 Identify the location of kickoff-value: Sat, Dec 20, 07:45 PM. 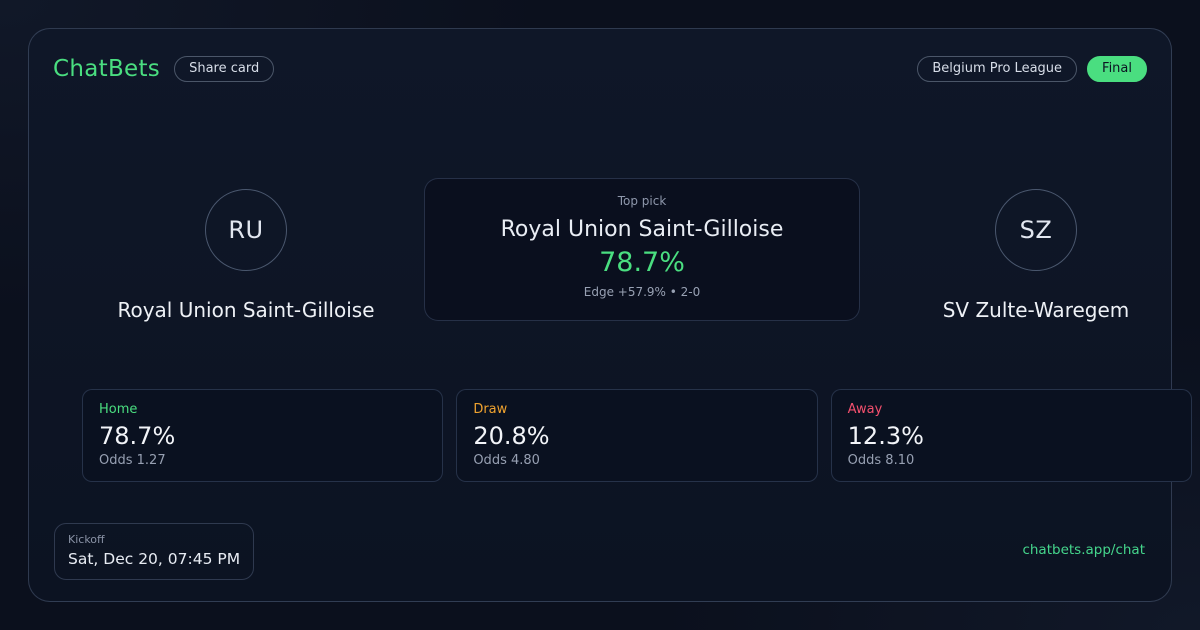
(154, 559).